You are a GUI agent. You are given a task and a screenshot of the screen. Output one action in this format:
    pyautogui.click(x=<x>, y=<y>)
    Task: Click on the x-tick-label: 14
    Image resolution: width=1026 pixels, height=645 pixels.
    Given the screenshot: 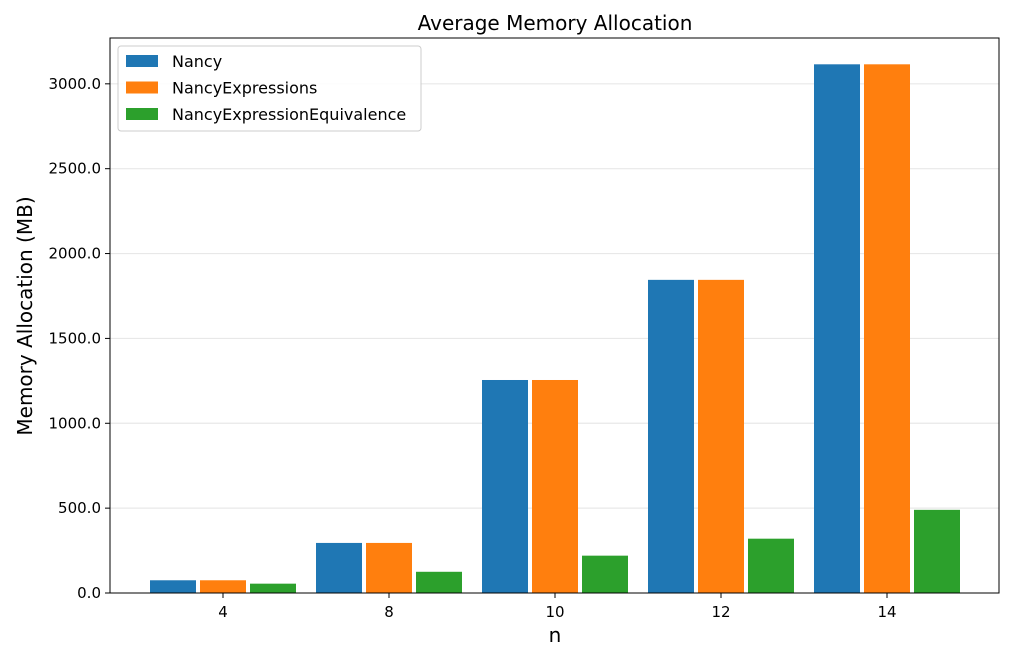 What is the action you would take?
    pyautogui.click(x=886, y=612)
    